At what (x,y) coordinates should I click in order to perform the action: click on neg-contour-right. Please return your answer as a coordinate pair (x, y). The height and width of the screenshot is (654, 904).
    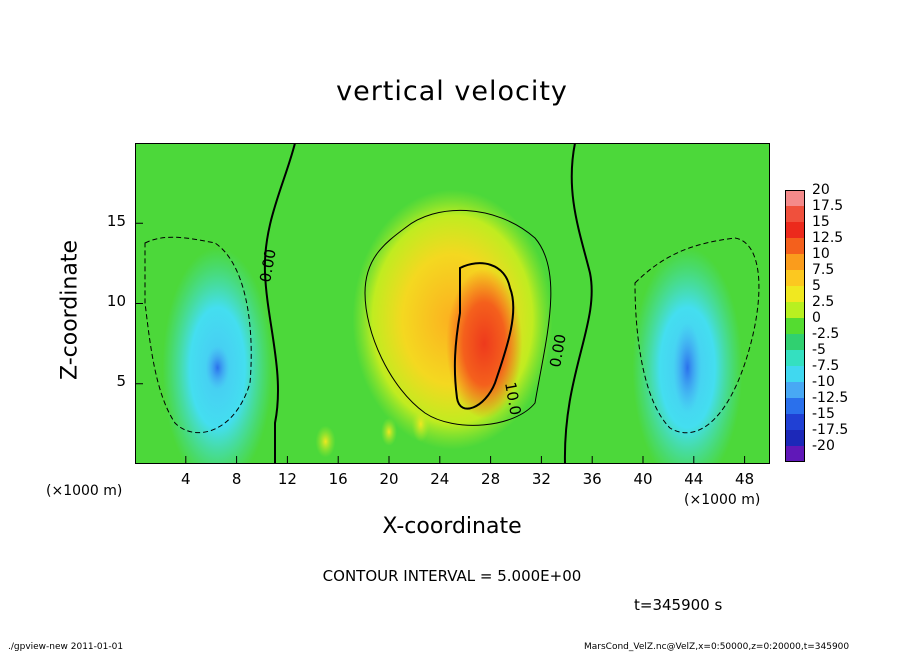
    Looking at the image, I should click on (697, 335).